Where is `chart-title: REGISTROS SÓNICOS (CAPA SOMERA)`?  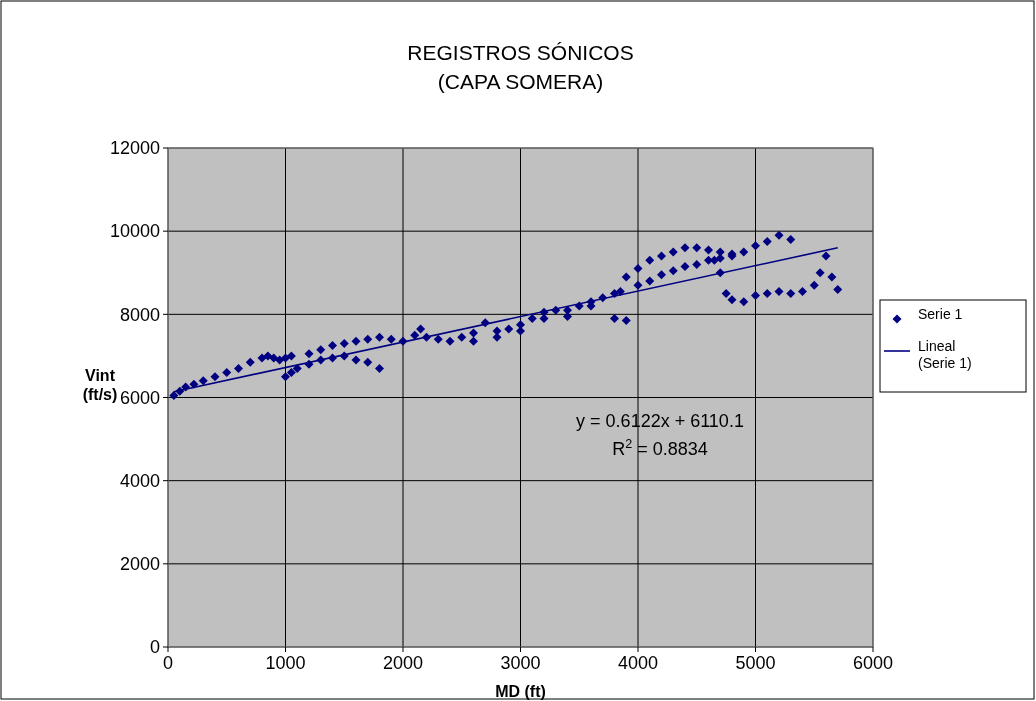 chart-title: REGISTROS SÓNICOS (CAPA SOMERA) is located at coordinates (520, 67).